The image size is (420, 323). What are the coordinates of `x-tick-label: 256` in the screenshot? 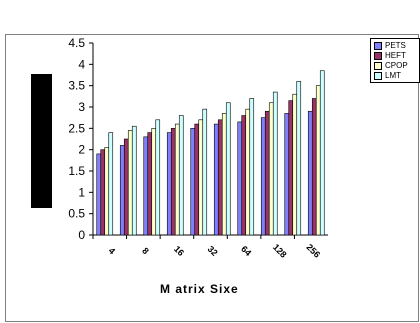 It's located at (313, 251).